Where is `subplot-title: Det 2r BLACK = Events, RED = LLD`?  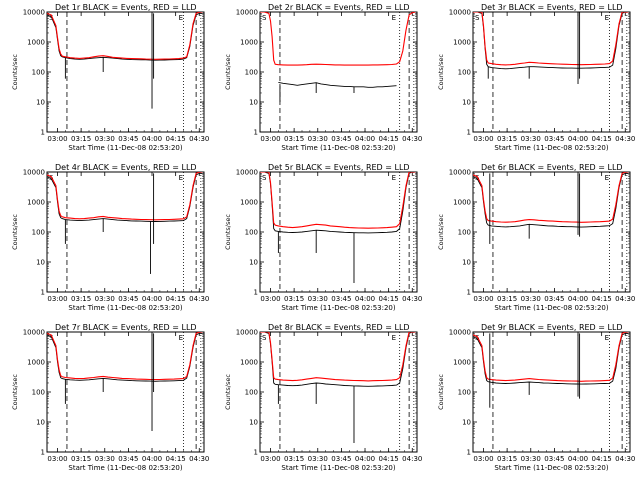
subplot-title: Det 2r BLACK = Events, RED = LLD is located at coordinates (339, 7).